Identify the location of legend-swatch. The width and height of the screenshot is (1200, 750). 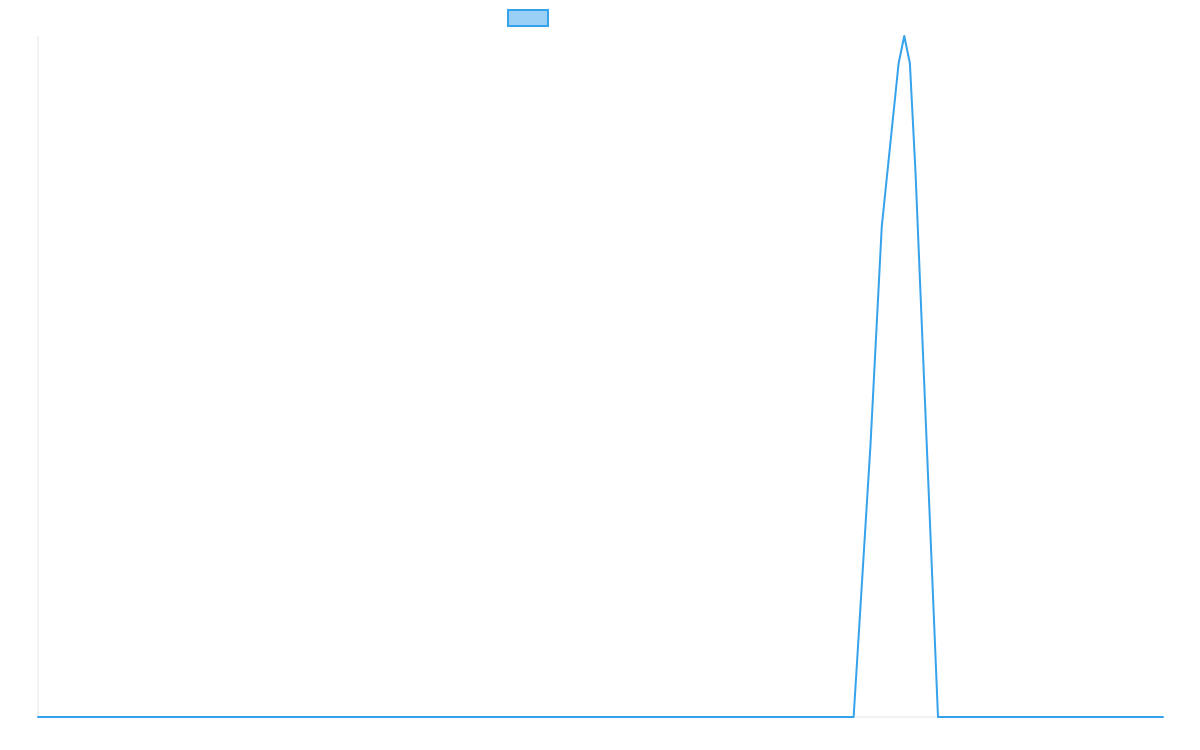
(528, 18).